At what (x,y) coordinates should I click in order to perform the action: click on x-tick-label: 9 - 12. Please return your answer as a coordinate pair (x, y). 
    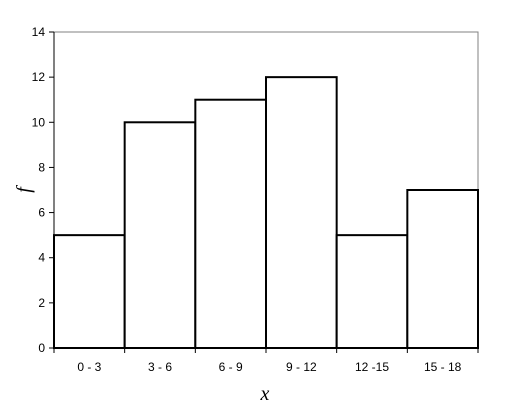
    Looking at the image, I should click on (301, 367).